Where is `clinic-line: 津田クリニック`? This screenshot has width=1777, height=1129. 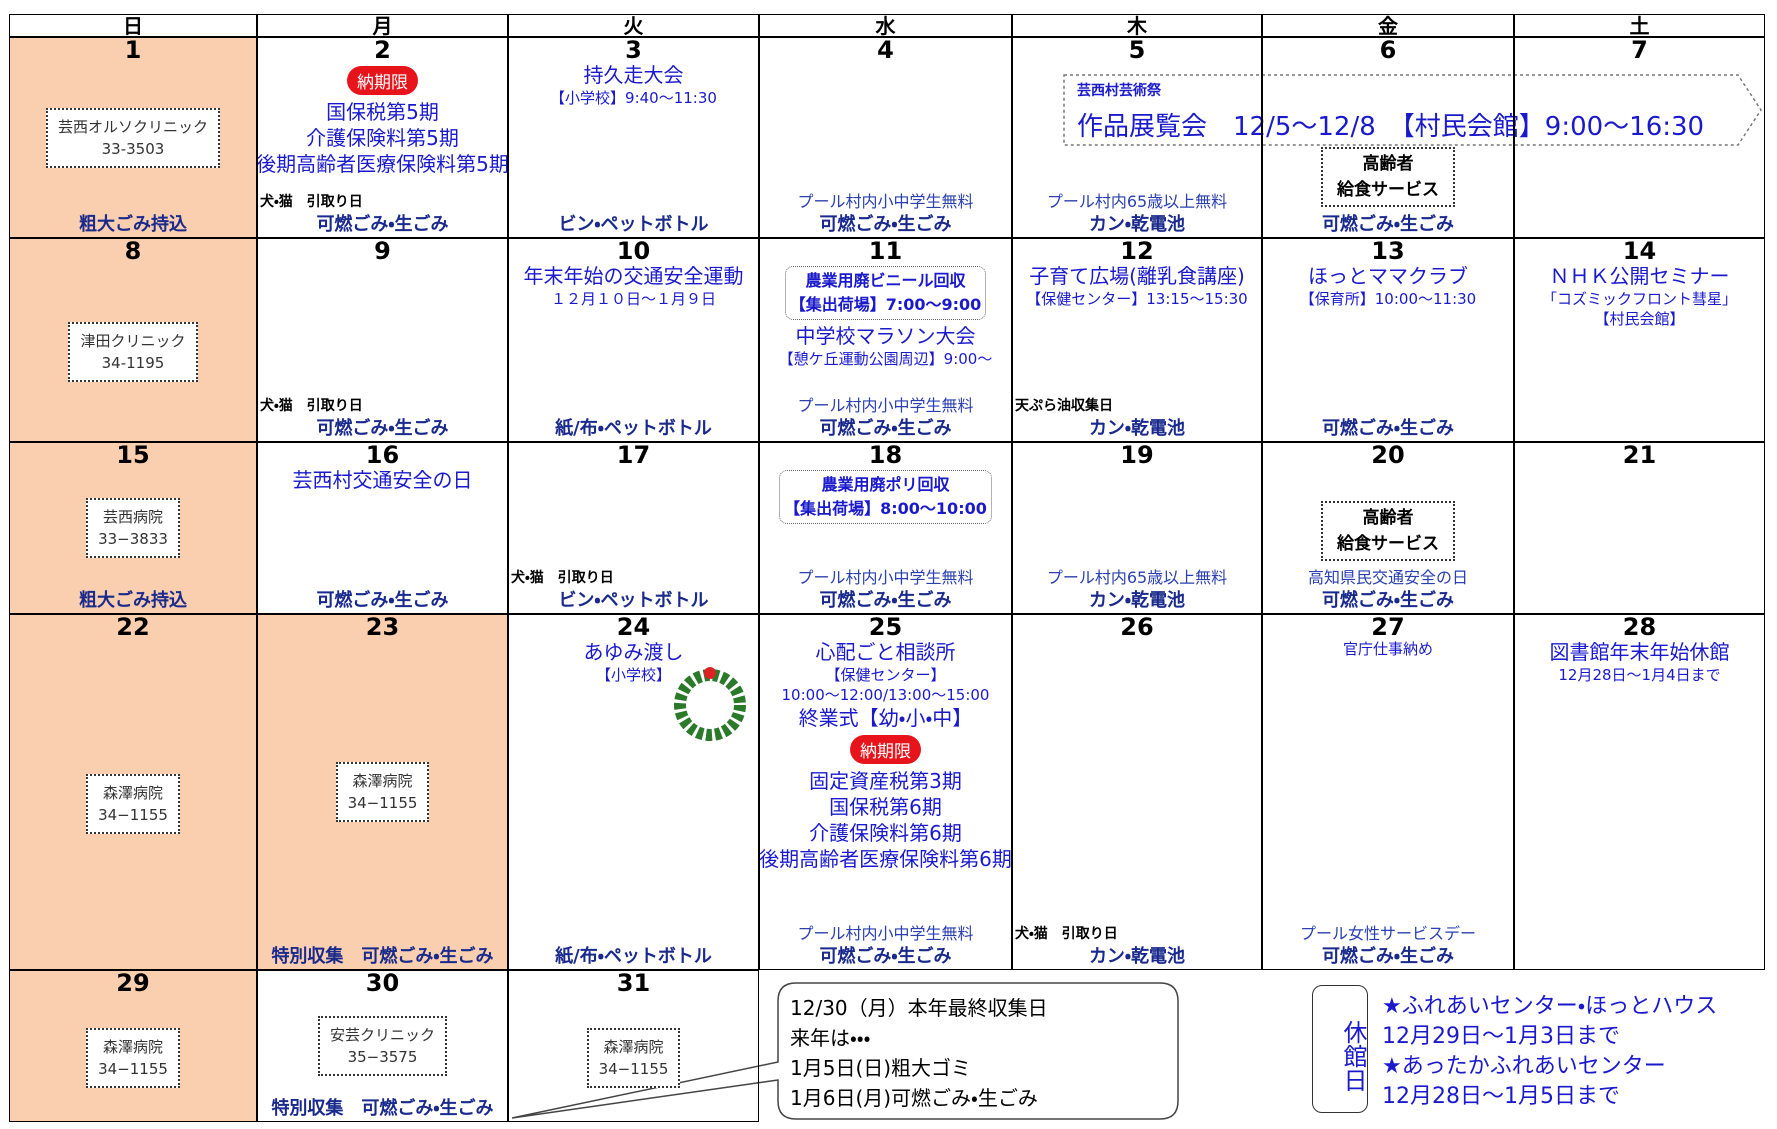 clinic-line: 津田クリニック is located at coordinates (133, 341).